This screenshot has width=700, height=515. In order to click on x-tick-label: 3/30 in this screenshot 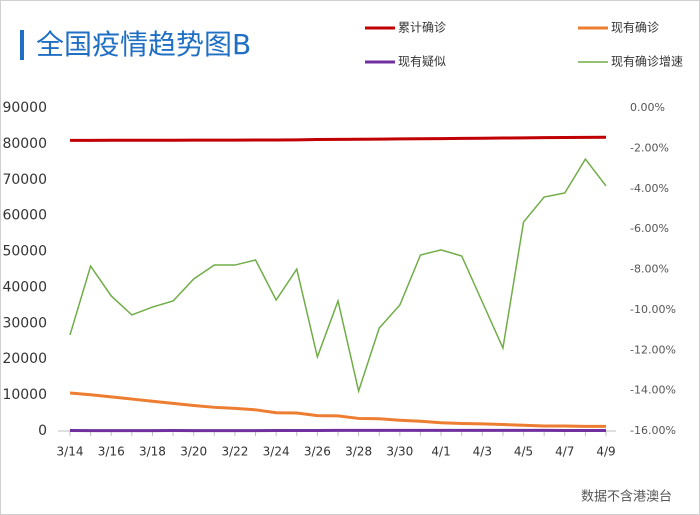, I will do `click(399, 452)`.